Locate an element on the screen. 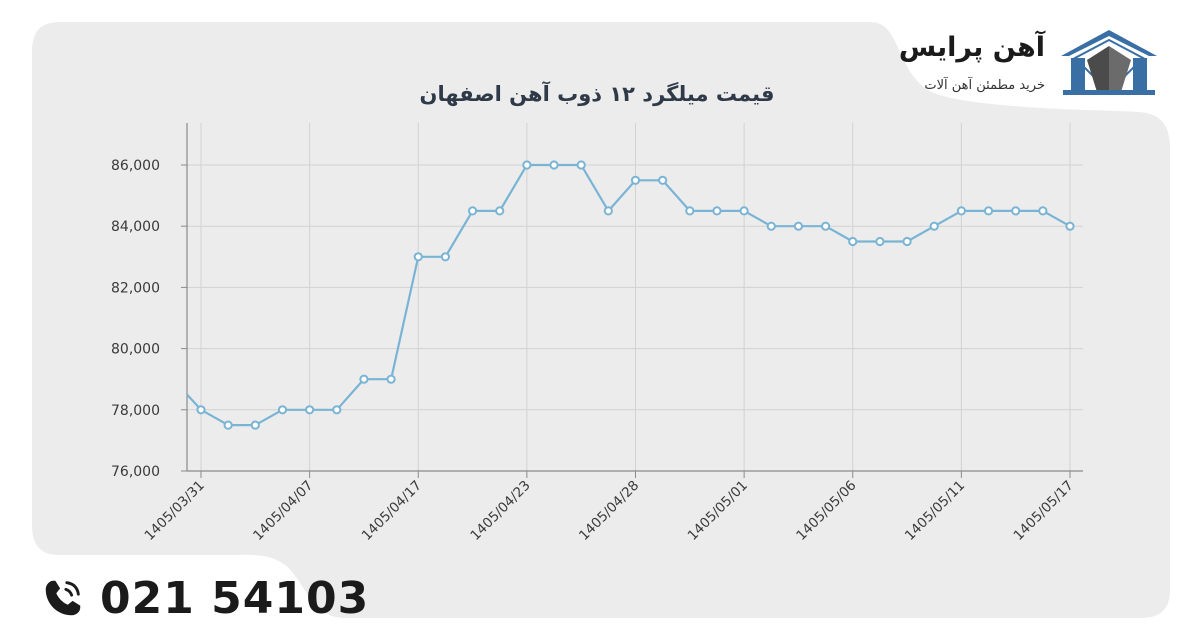 The height and width of the screenshot is (641, 1200). x-tick-label: 1405/05/01 is located at coordinates (718, 511).